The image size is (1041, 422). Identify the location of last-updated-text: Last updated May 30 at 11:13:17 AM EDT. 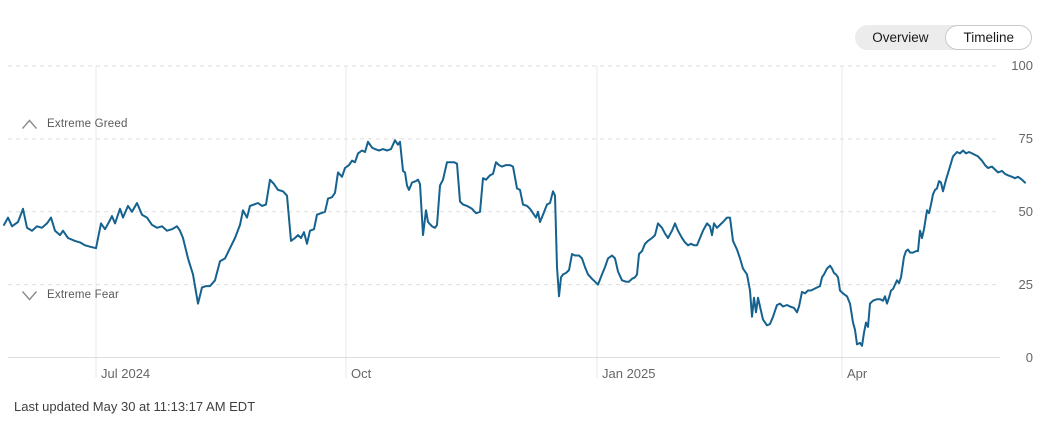
(135, 406).